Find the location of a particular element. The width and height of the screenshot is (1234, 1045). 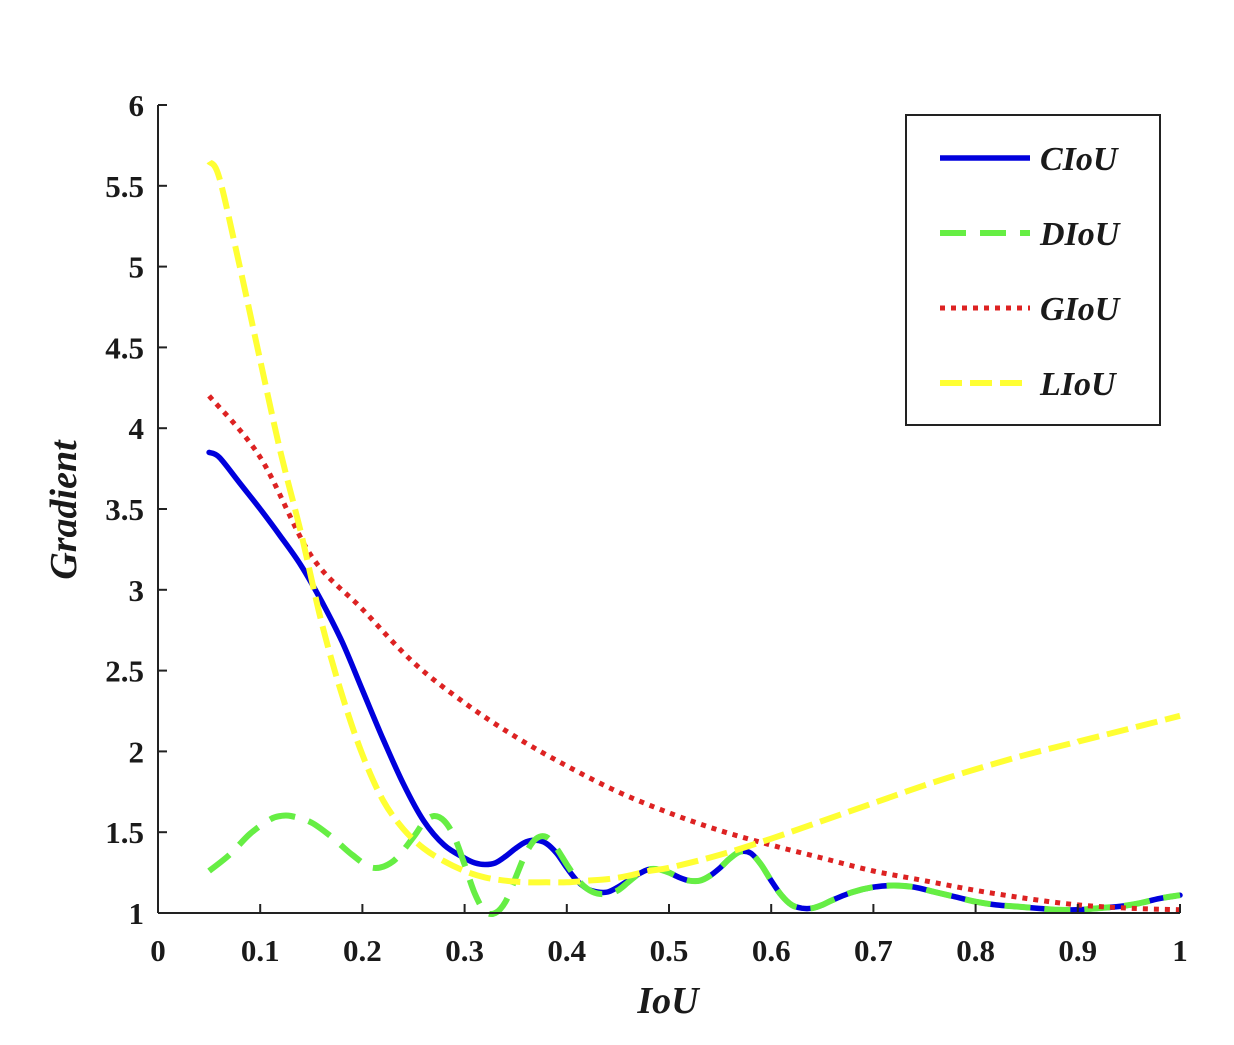

x-tick-label: 0.8 is located at coordinates (975, 950).